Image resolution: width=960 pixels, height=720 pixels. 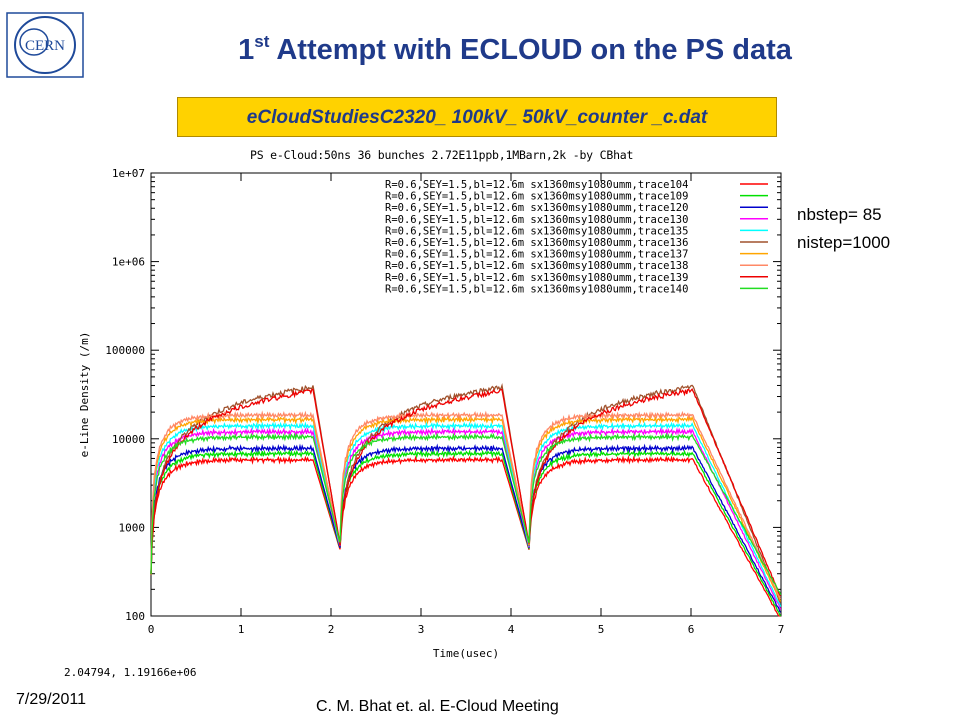 I want to click on x-tick-label: 2, so click(x=331, y=629).